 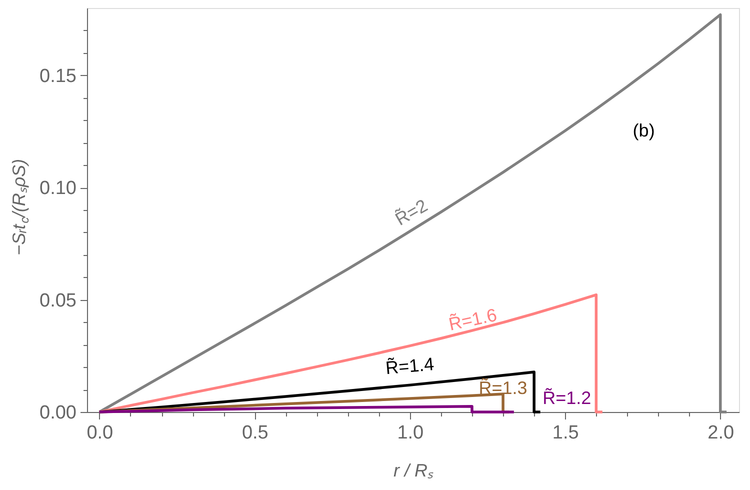 I want to click on text: R̃=1.6, so click(x=472, y=319).